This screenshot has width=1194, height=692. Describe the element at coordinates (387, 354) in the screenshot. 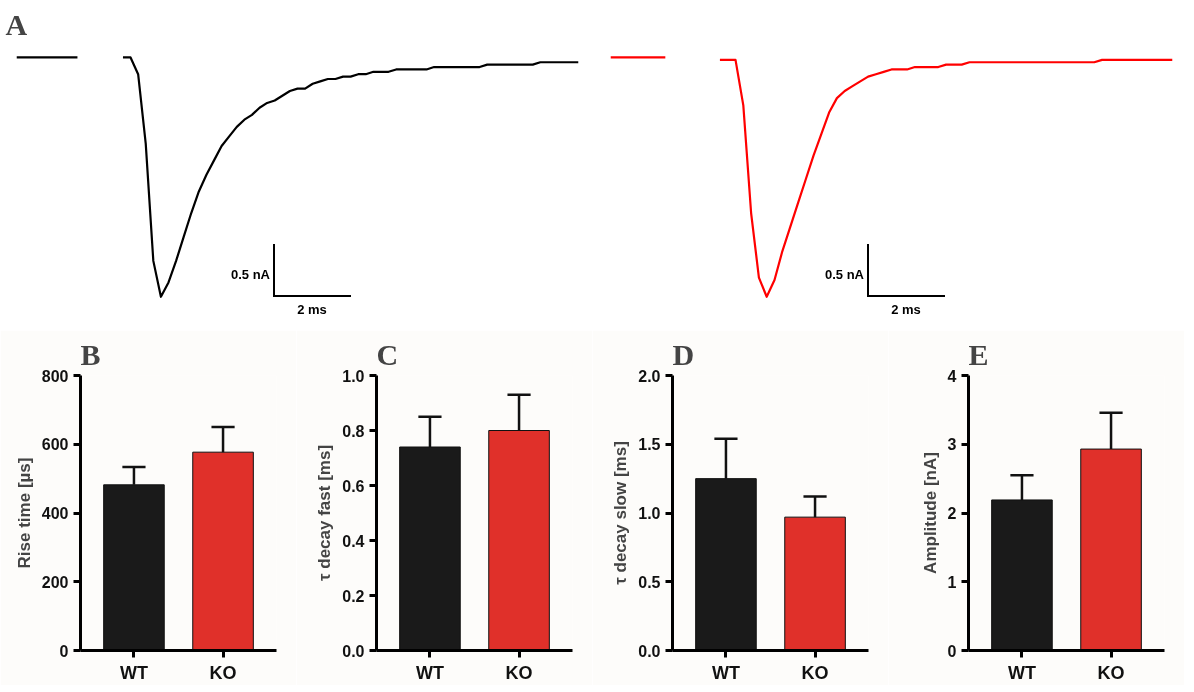

I see `chart-title: C` at that location.